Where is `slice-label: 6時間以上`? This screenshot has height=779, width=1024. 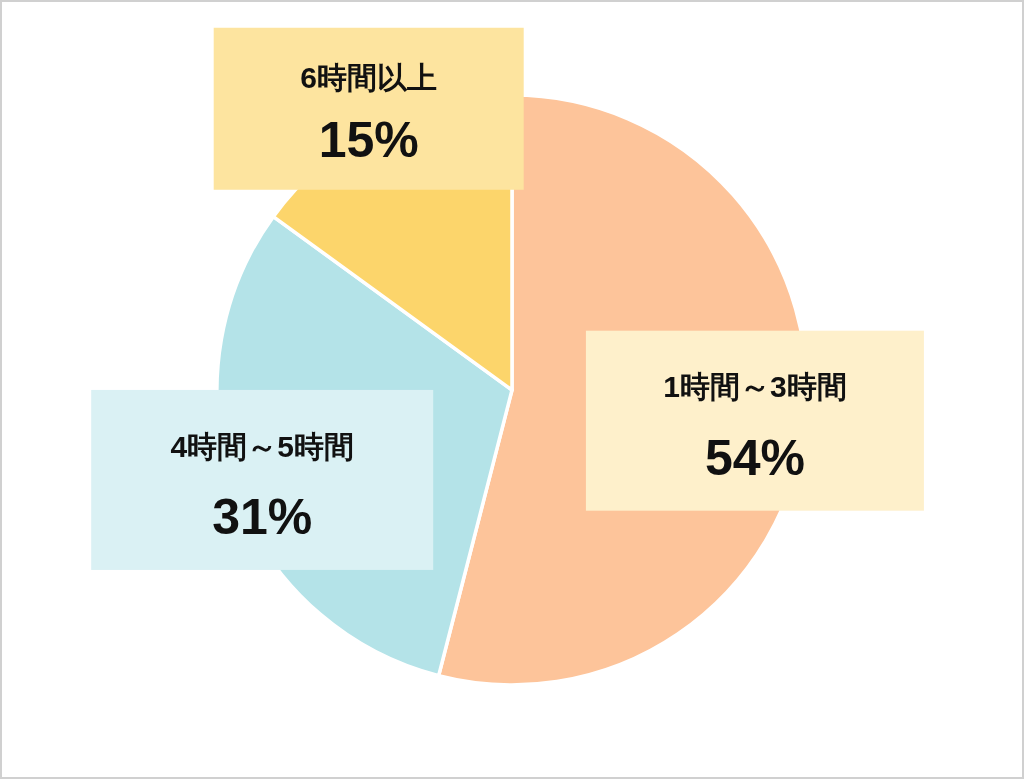
slice-label: 6時間以上 is located at coordinates (369, 77).